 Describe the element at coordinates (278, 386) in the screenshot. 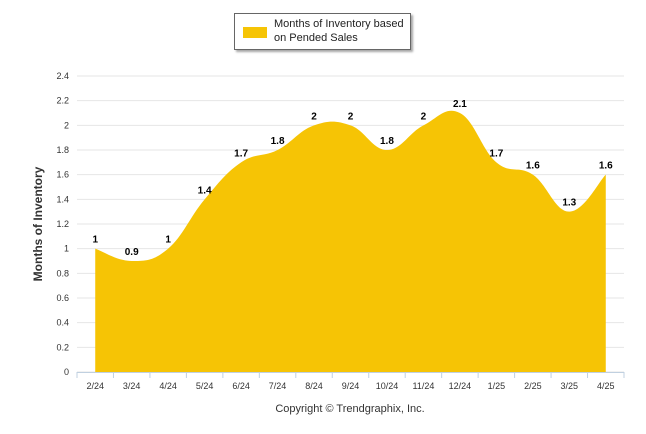

I see `x-tick-label: 7/24` at that location.